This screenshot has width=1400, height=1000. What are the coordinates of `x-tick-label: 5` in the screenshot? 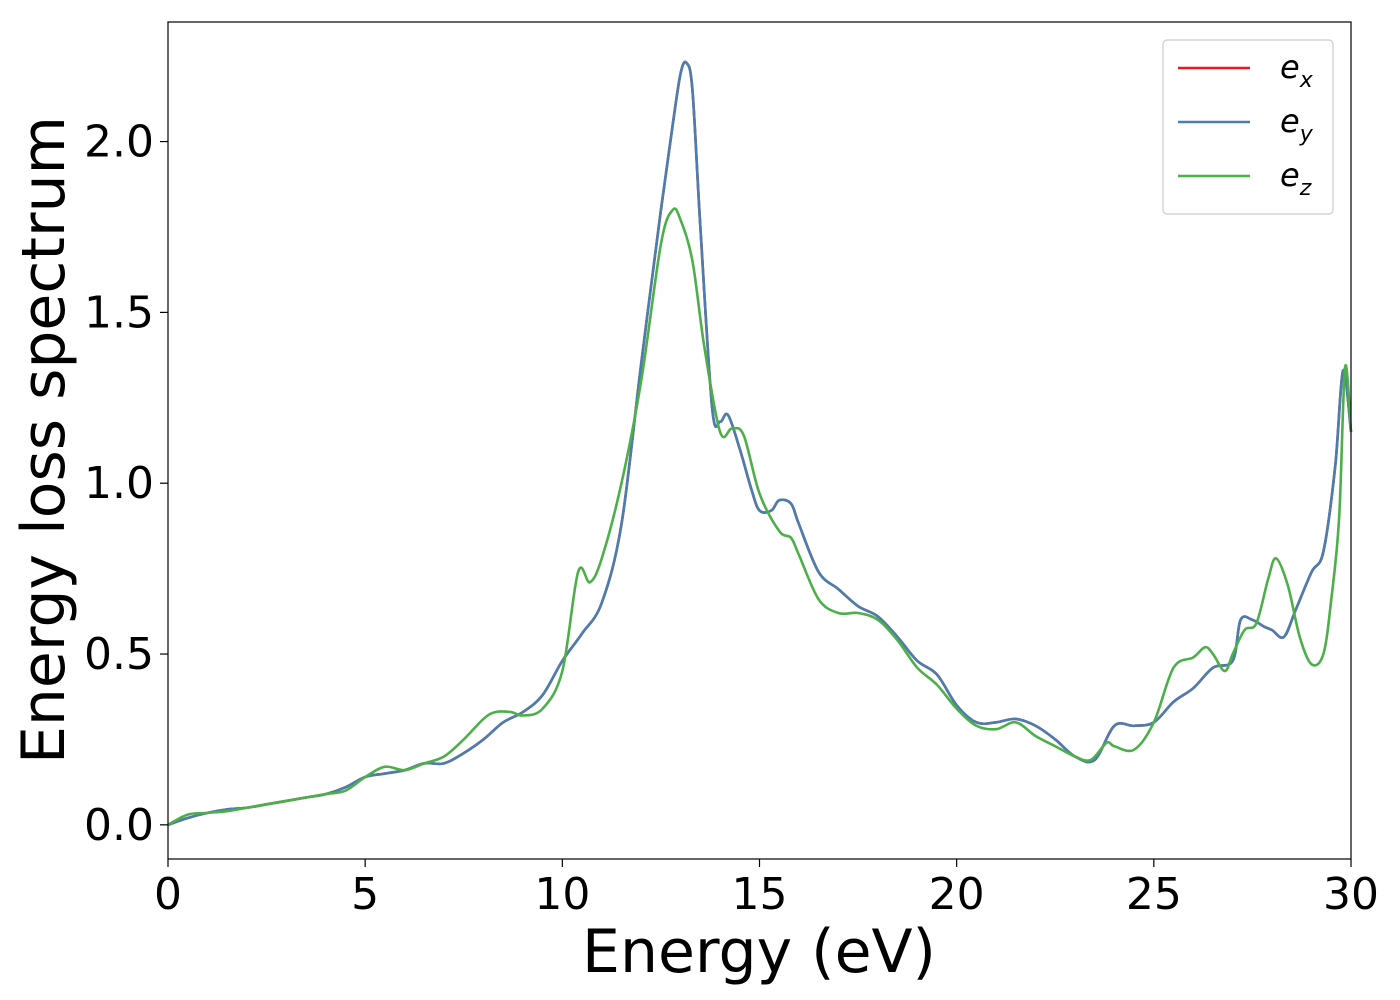 It's located at (365, 894).